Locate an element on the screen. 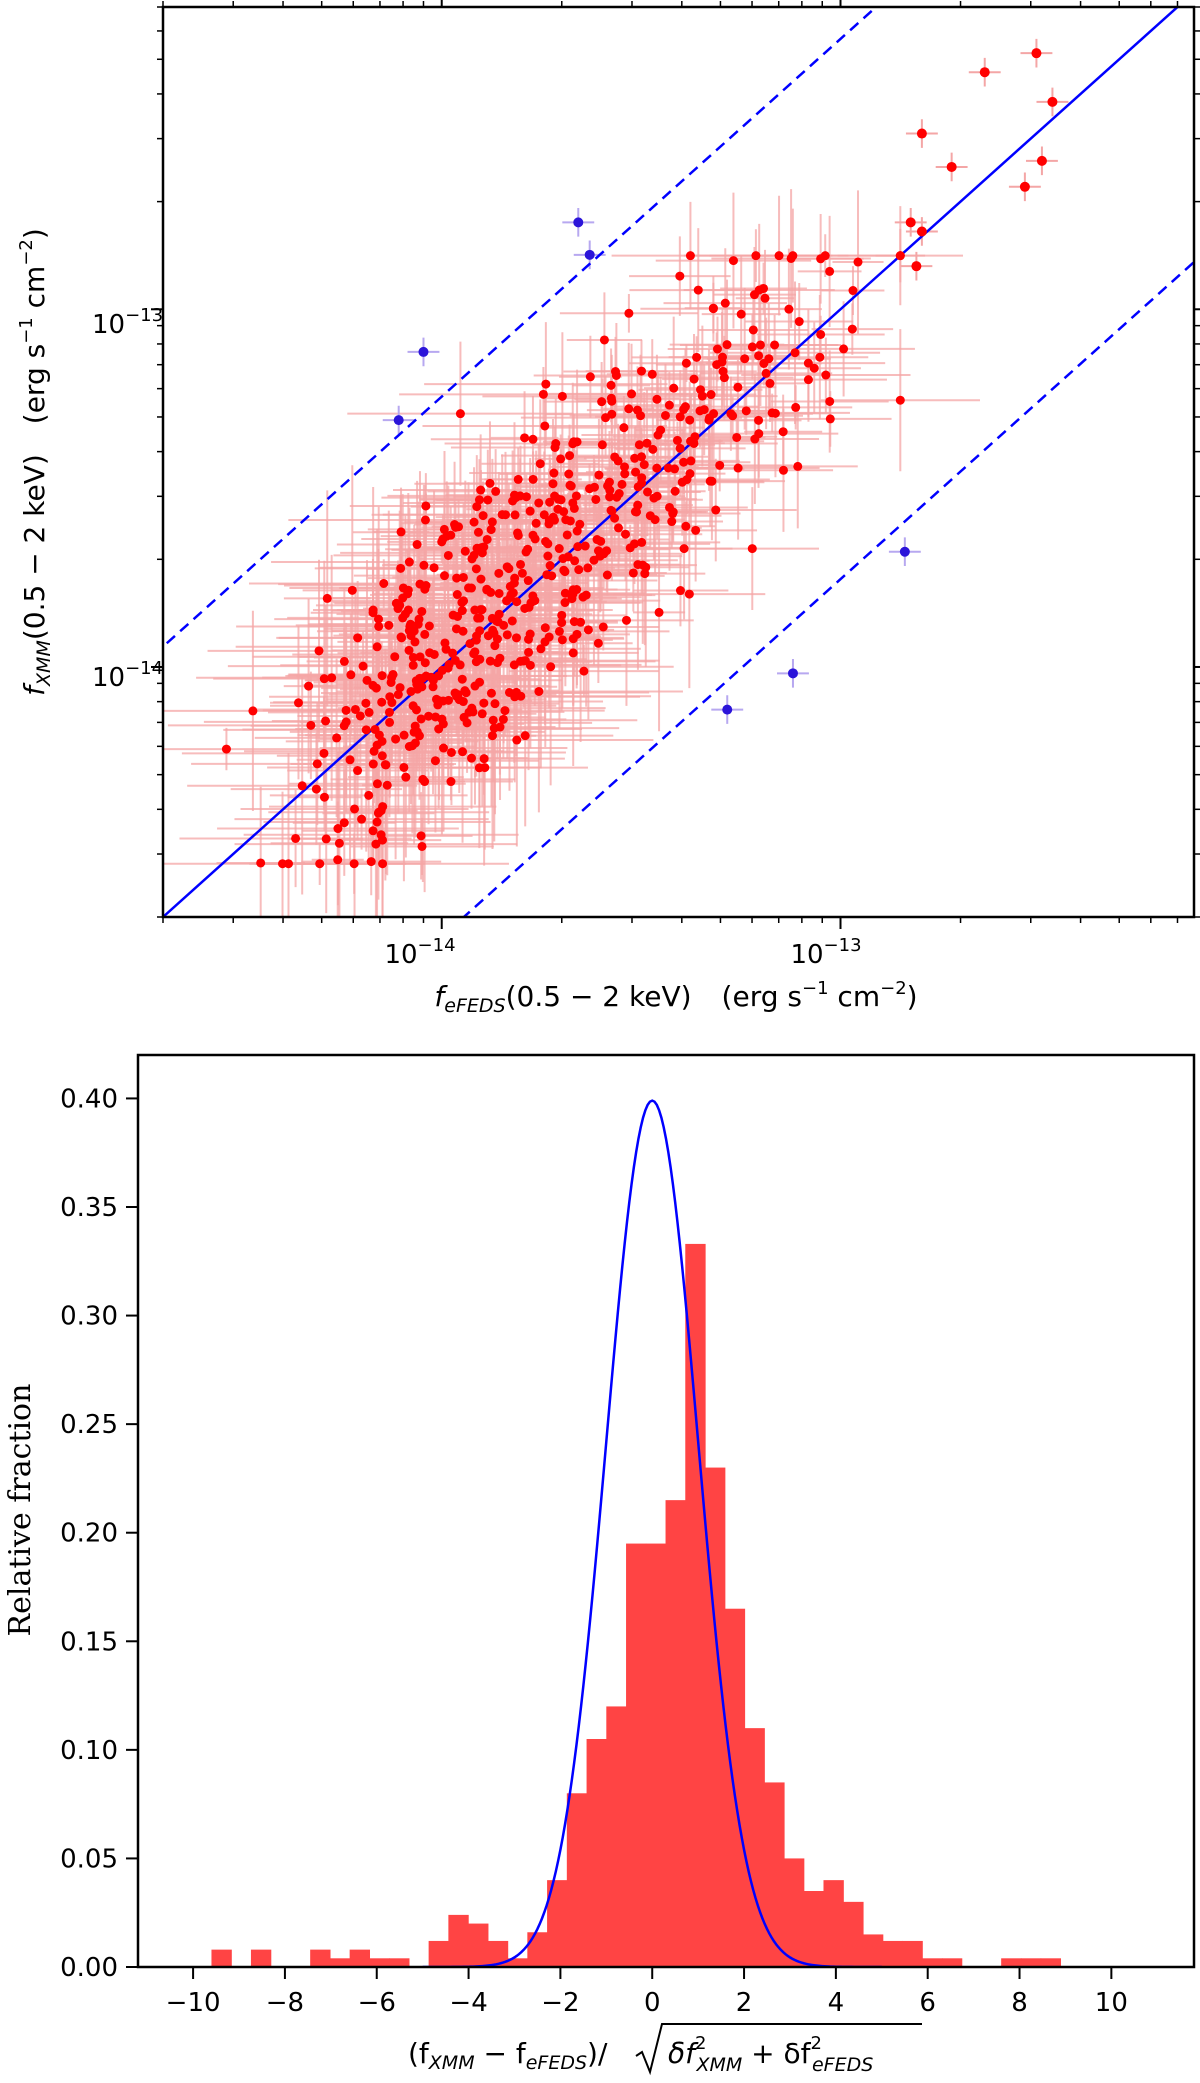 The width and height of the screenshot is (1200, 2083). histogram-x-tick-labels: −10 −8 −6 −4 −2 0 2 4 6 8 10 is located at coordinates (647, 2003).